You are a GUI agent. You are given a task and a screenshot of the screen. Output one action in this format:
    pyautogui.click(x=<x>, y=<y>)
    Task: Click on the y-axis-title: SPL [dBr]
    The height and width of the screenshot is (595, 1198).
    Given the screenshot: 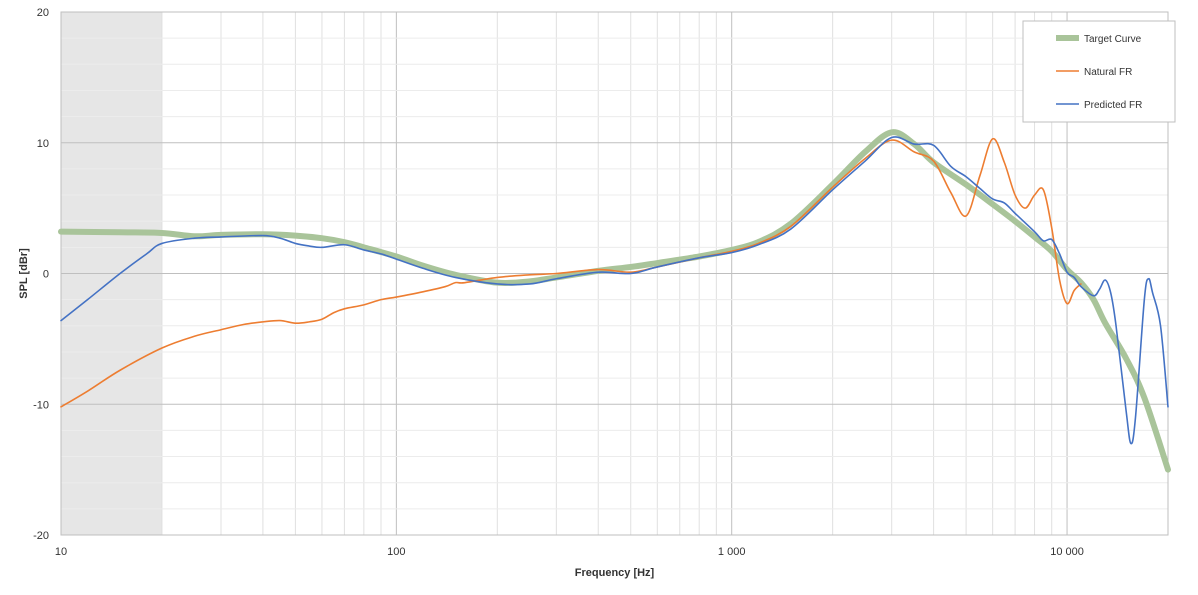 What is the action you would take?
    pyautogui.click(x=24, y=273)
    